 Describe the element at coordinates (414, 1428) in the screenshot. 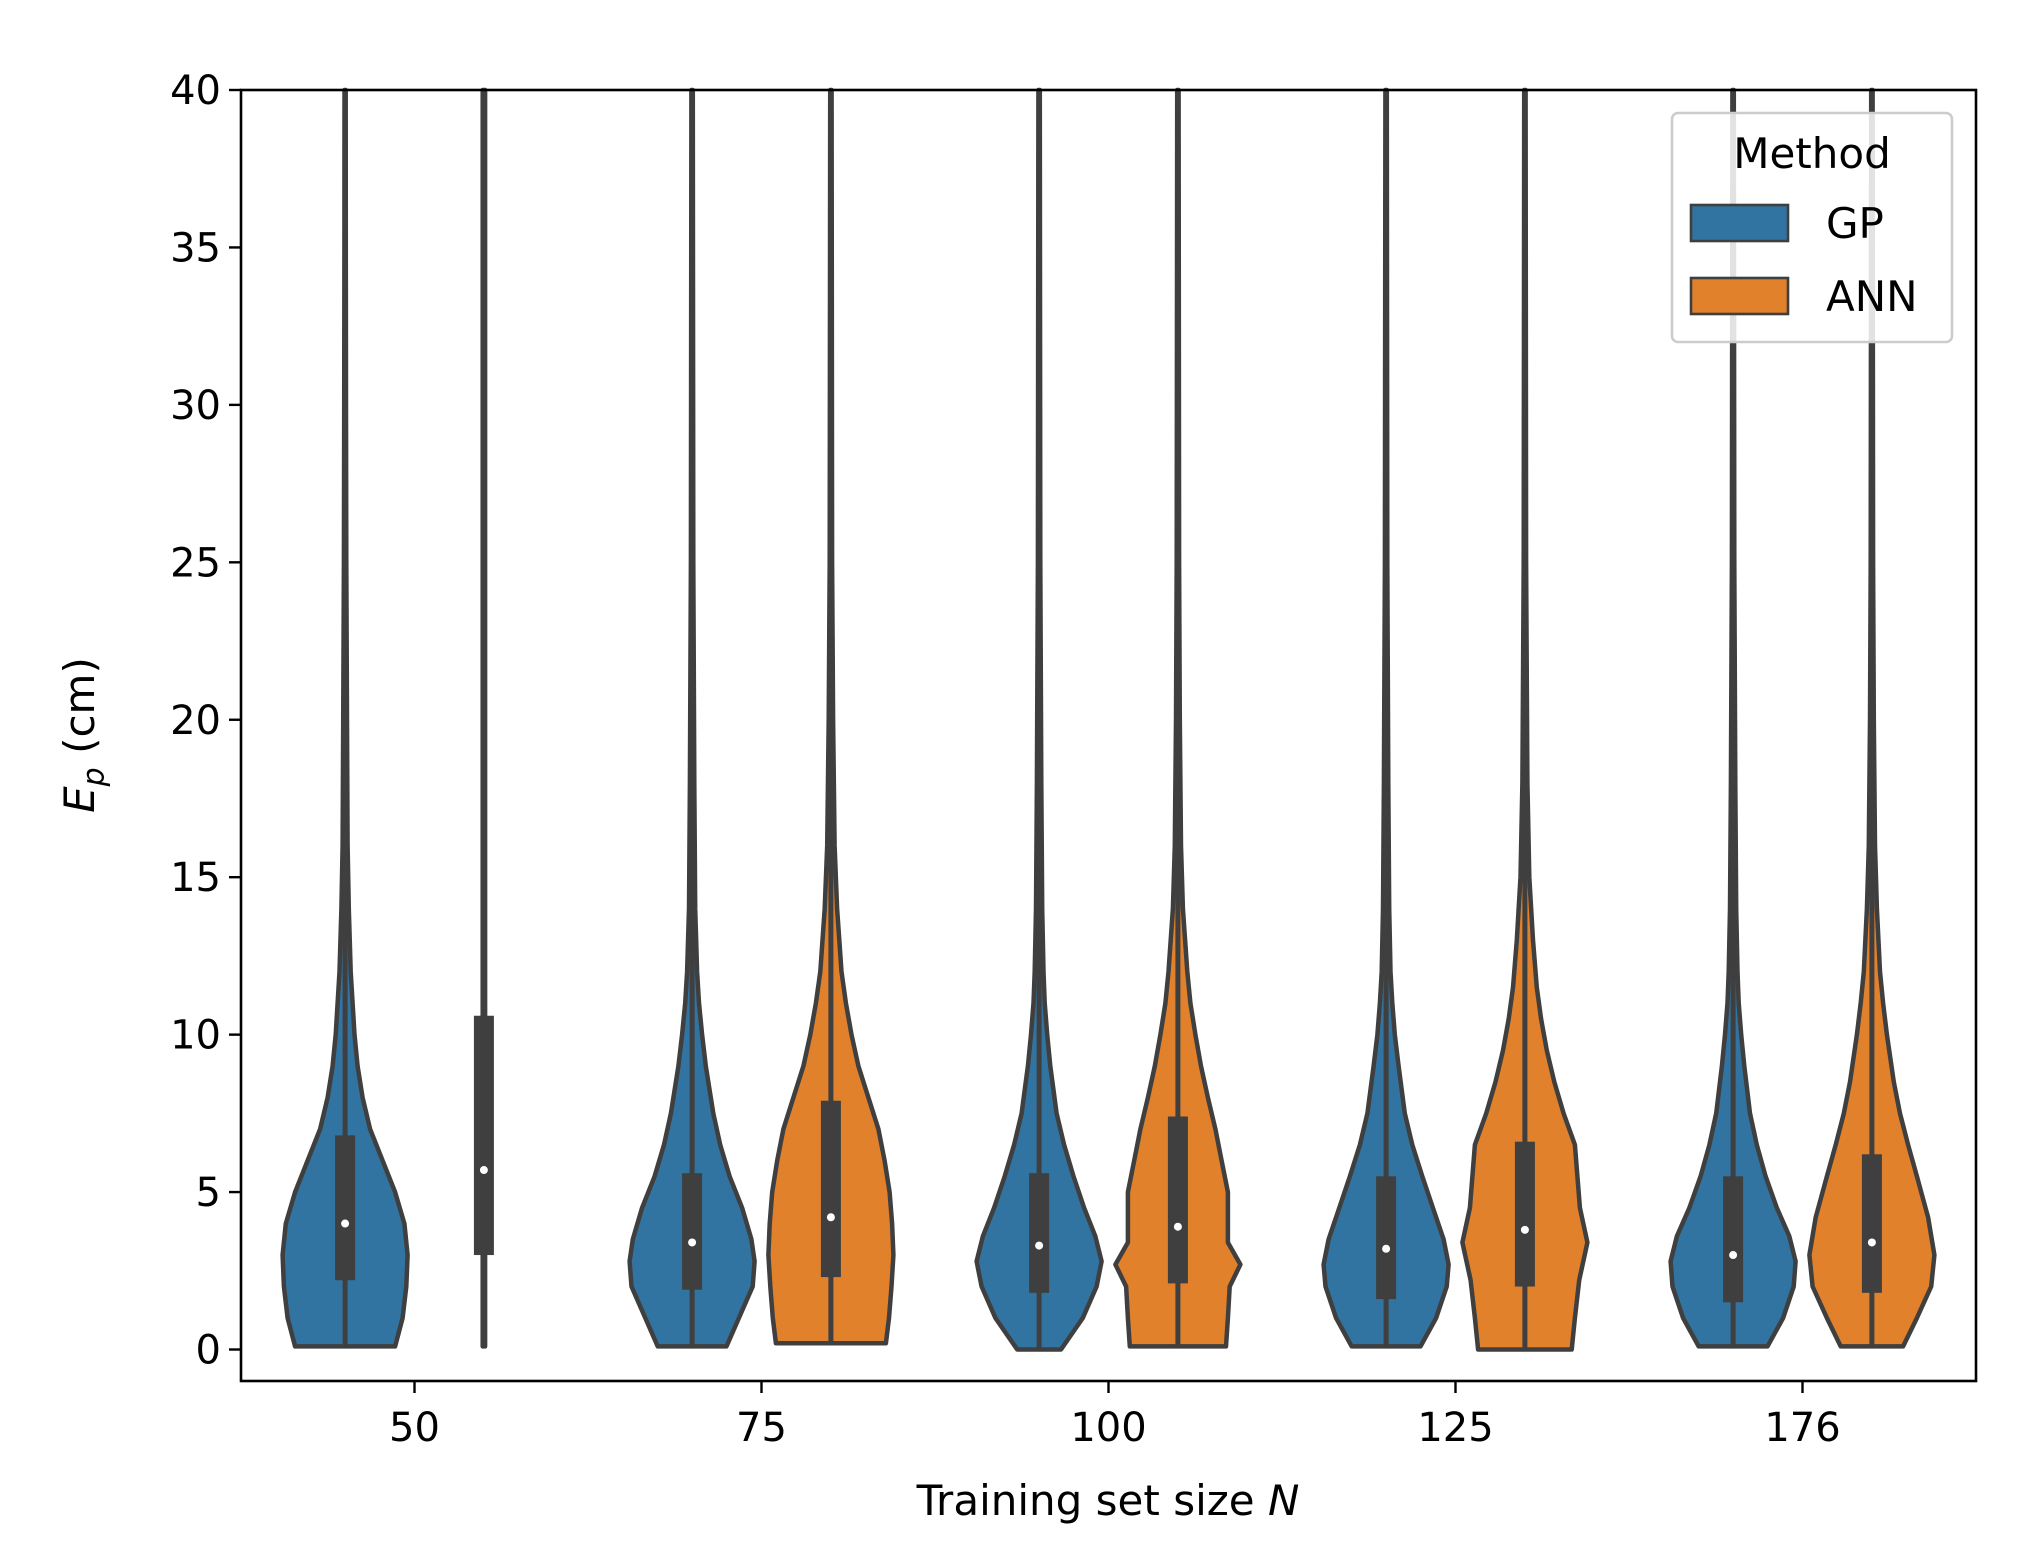

I see `x-tick-label: 50` at that location.